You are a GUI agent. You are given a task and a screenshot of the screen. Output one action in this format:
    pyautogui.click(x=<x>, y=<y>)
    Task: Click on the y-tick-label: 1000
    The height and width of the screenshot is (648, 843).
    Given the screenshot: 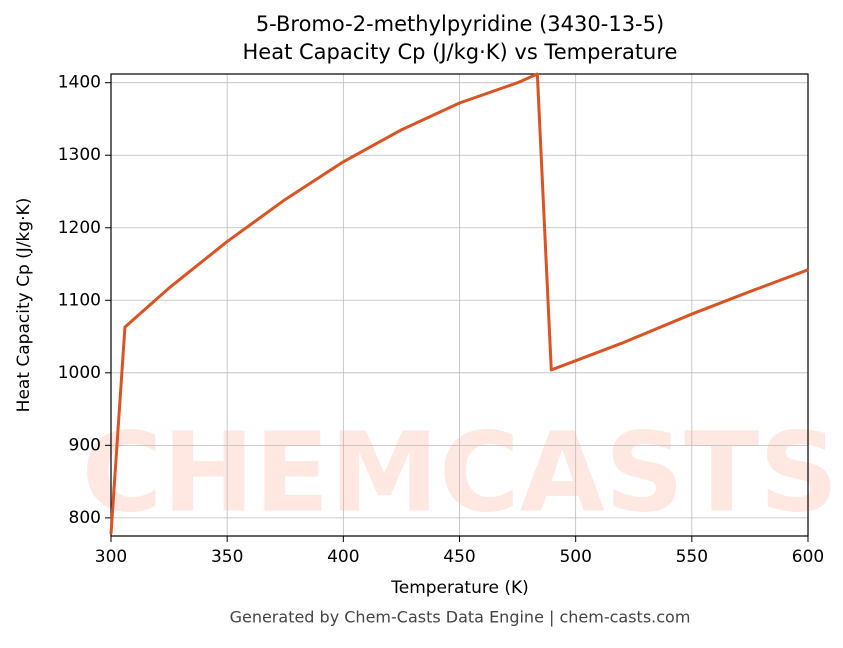 What is the action you would take?
    pyautogui.click(x=79, y=373)
    